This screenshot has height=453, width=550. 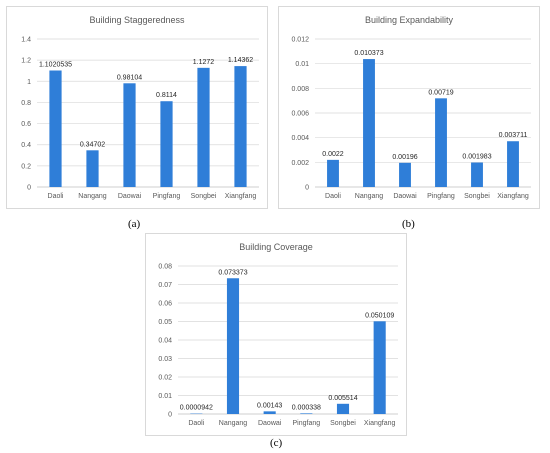 What do you see at coordinates (165, 322) in the screenshot?
I see `y-tick-label: 0.05` at bounding box center [165, 322].